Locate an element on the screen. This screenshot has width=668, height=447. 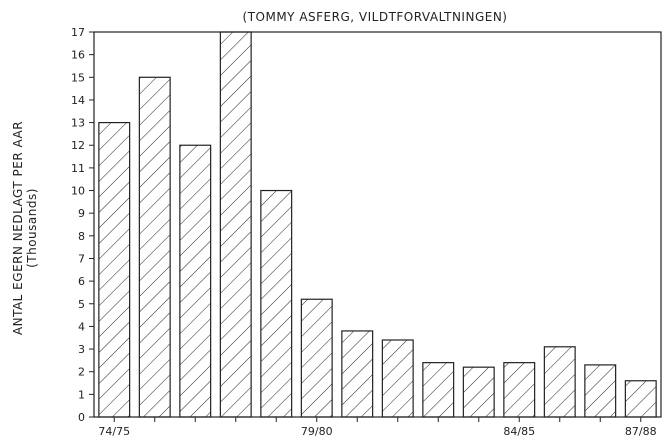
y-tick-label: 9 is located at coordinates (81, 213).